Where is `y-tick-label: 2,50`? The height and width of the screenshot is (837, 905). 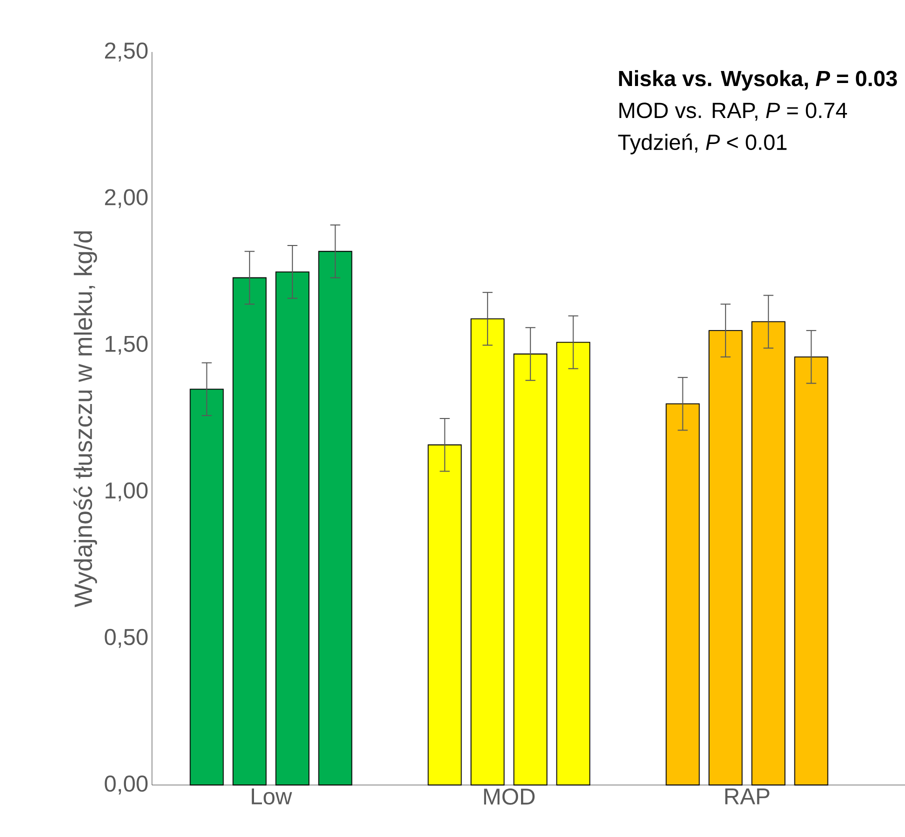
y-tick-label: 2,50 is located at coordinates (126, 52).